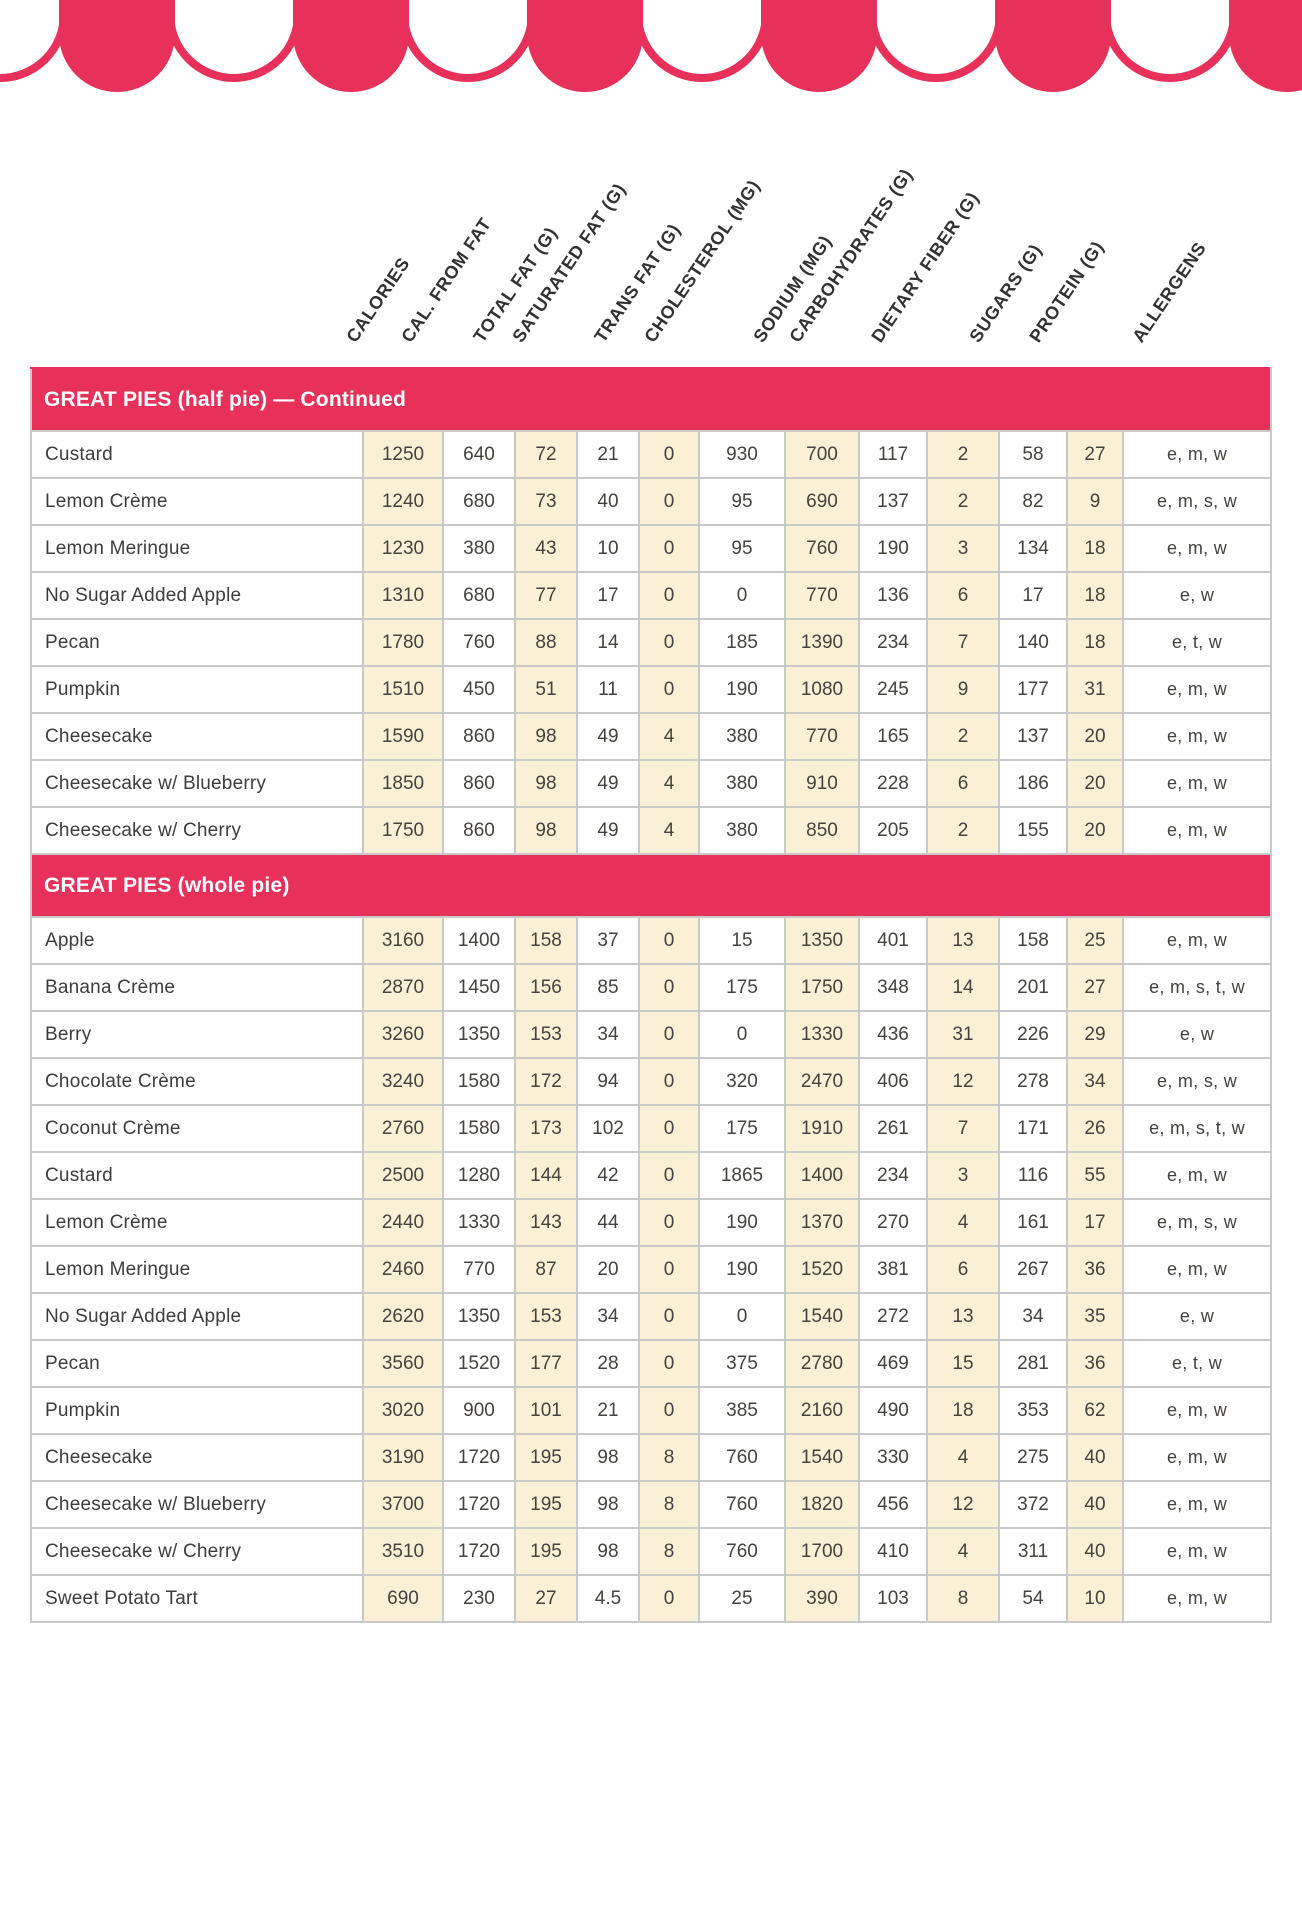 This screenshot has height=1920, width=1302. What do you see at coordinates (403, 1034) in the screenshot?
I see `nutrition-value: 3260` at bounding box center [403, 1034].